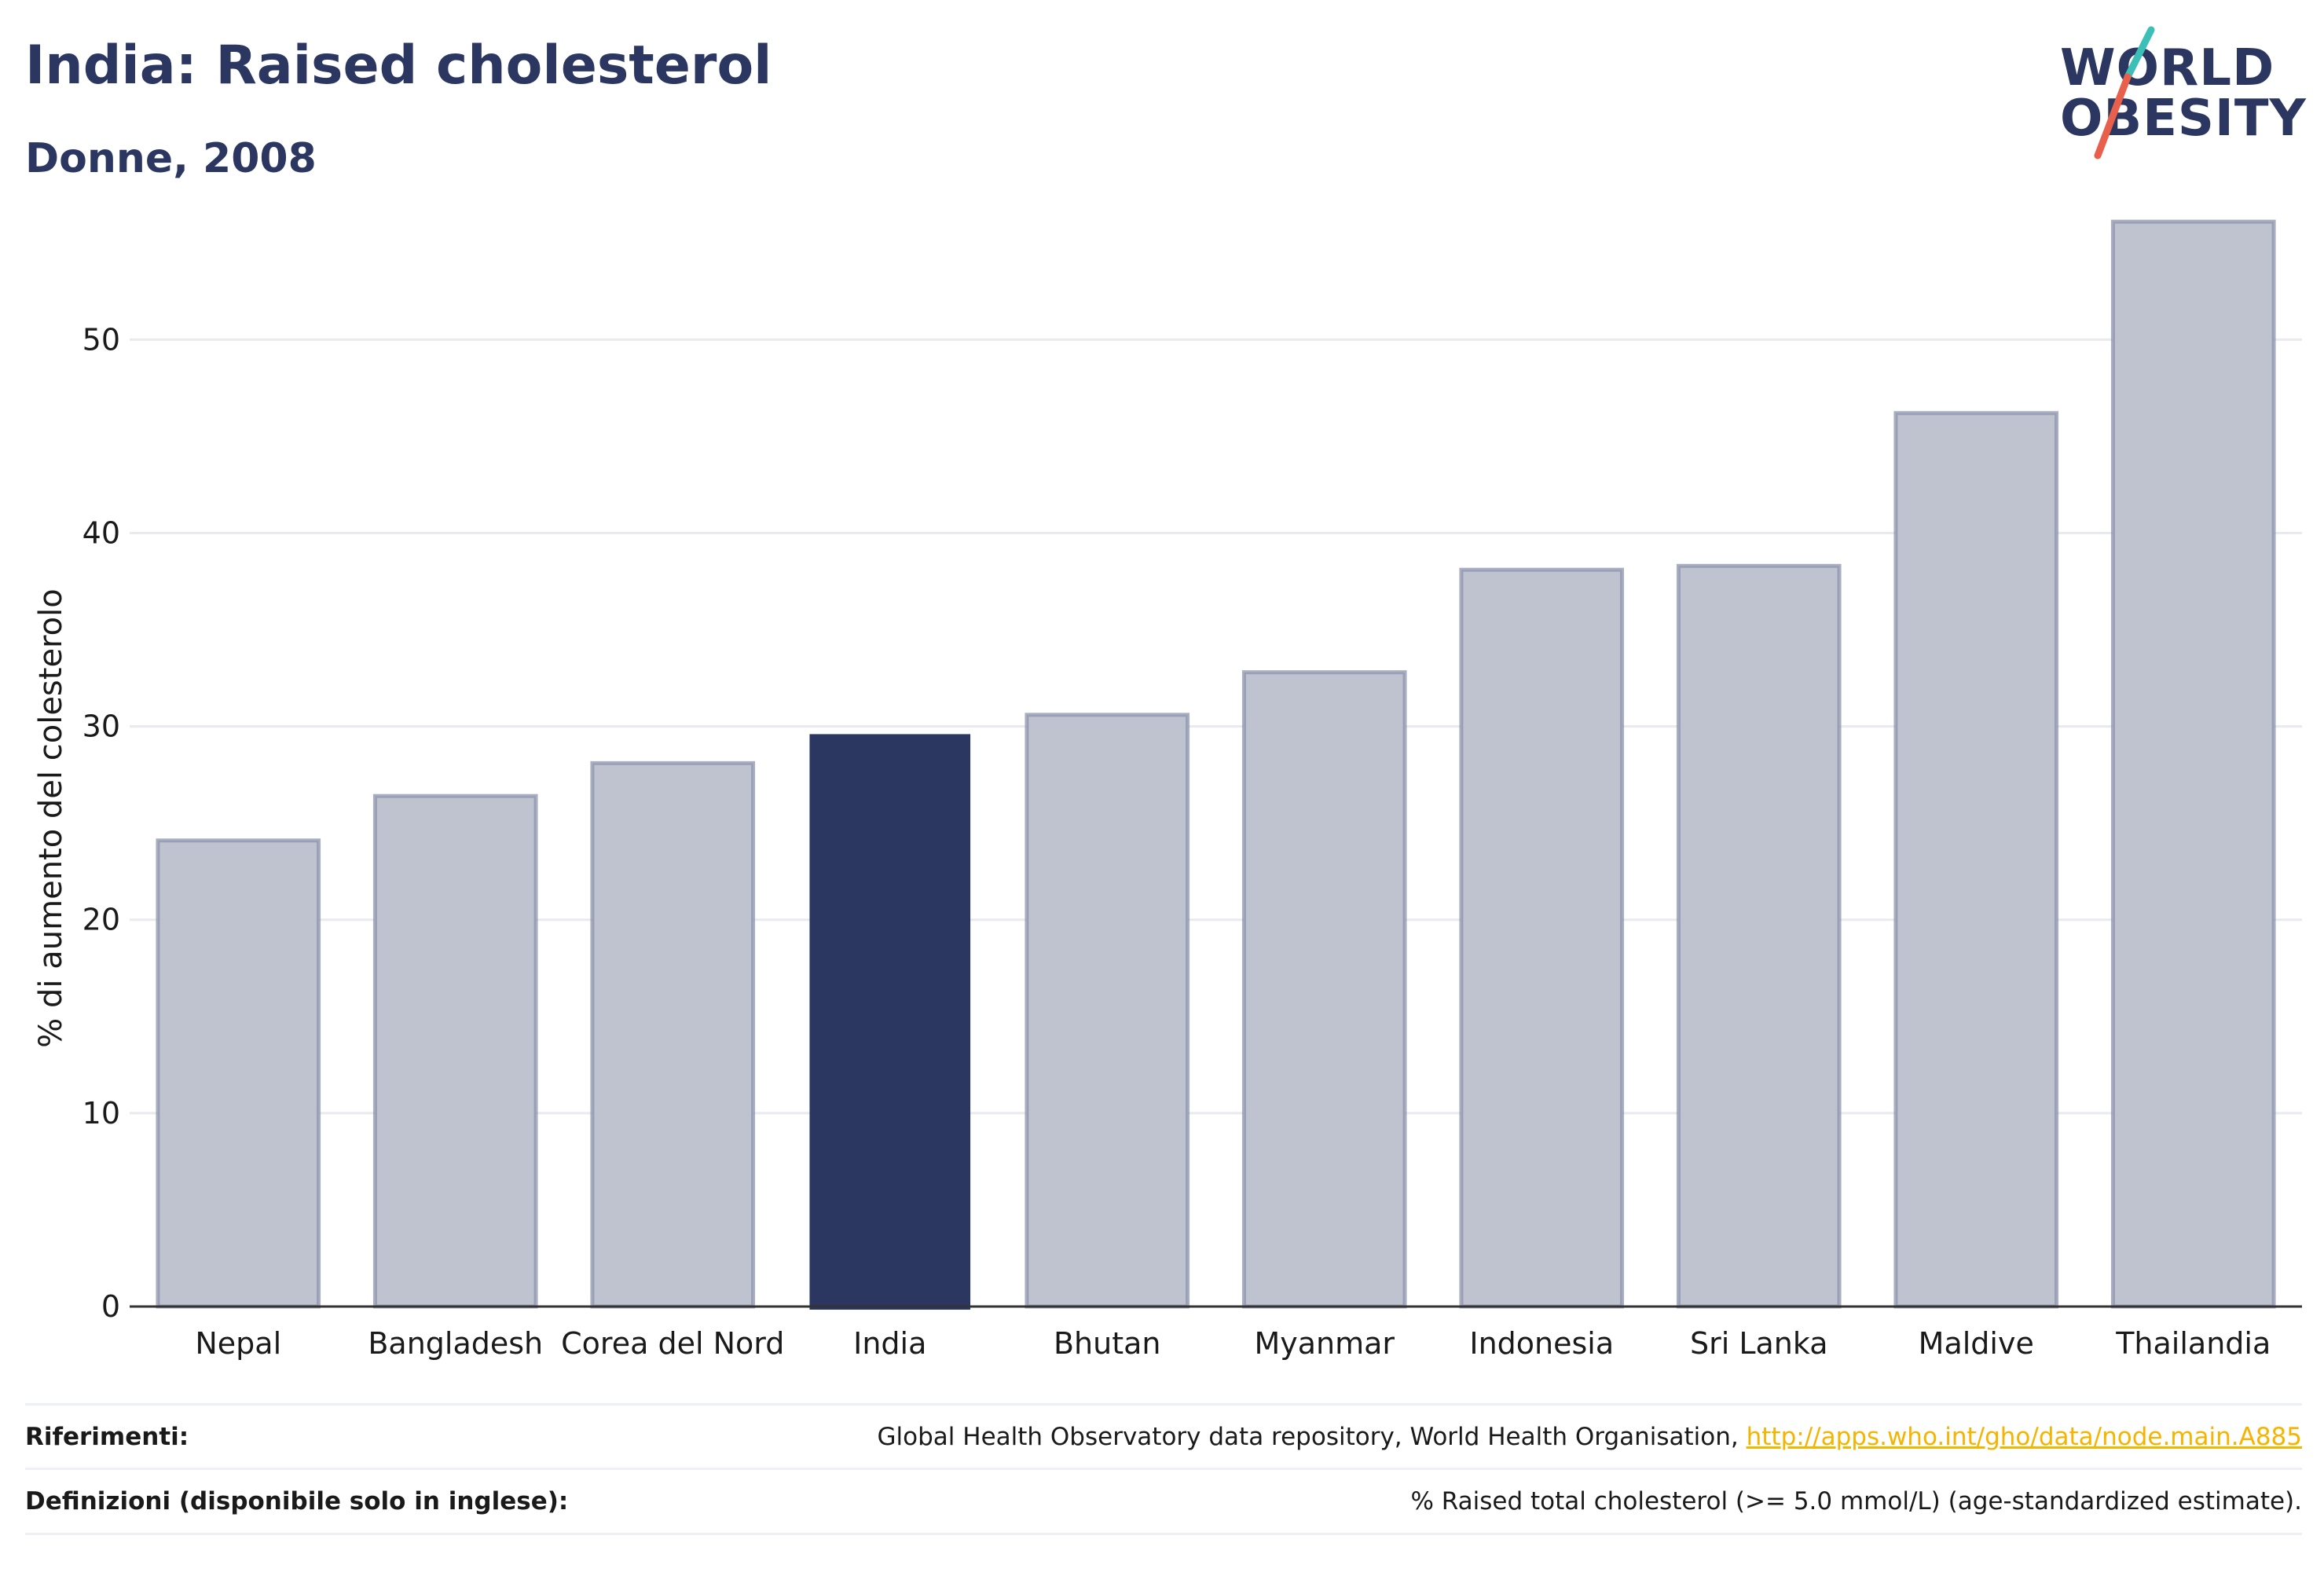 This screenshot has height=1576, width=2324. Describe the element at coordinates (1107, 1343) in the screenshot. I see `x-tick-label: Bhutan` at that location.